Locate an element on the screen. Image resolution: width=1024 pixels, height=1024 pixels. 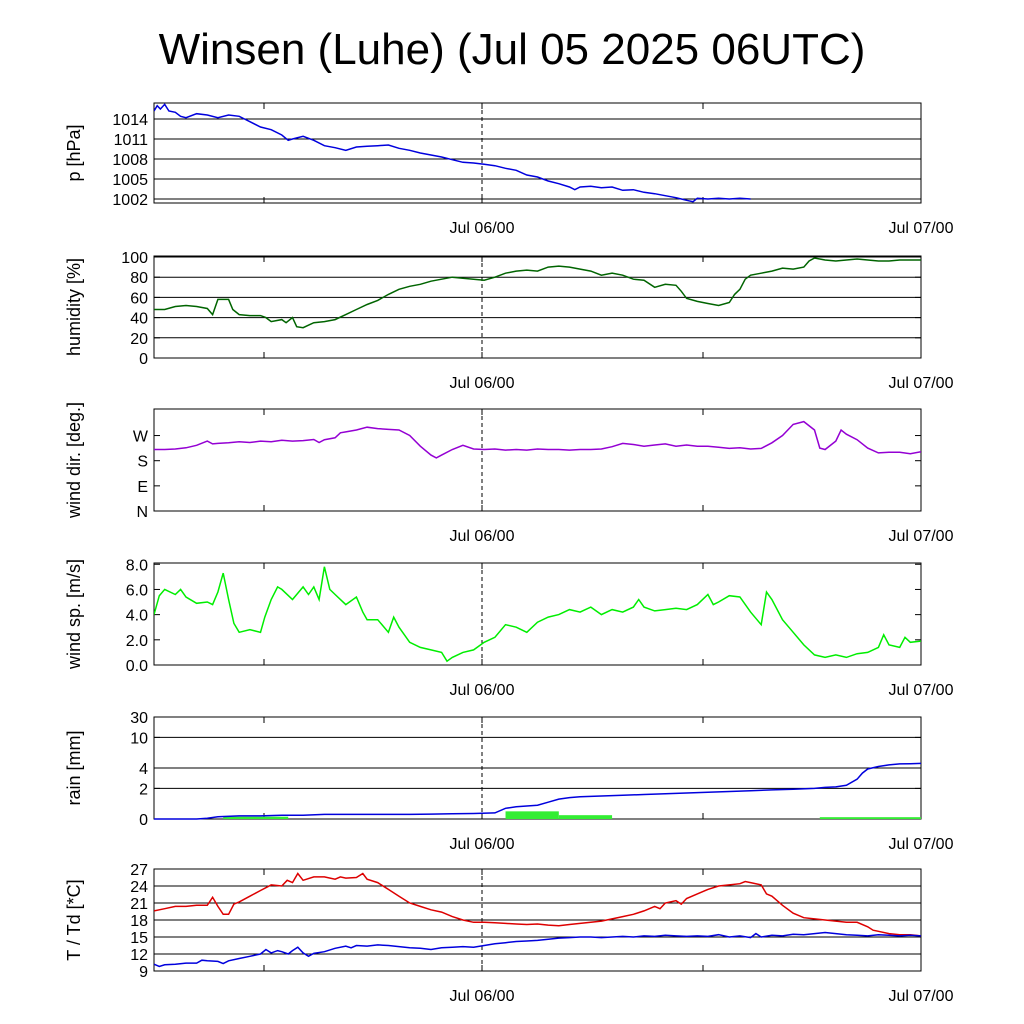
wind_dir-frame is located at coordinates (537, 460).